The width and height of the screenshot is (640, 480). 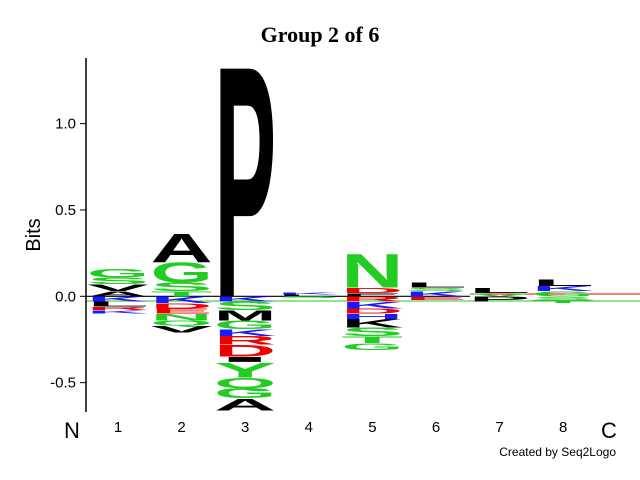 I want to click on logo-letter: Y, so click(x=246, y=369).